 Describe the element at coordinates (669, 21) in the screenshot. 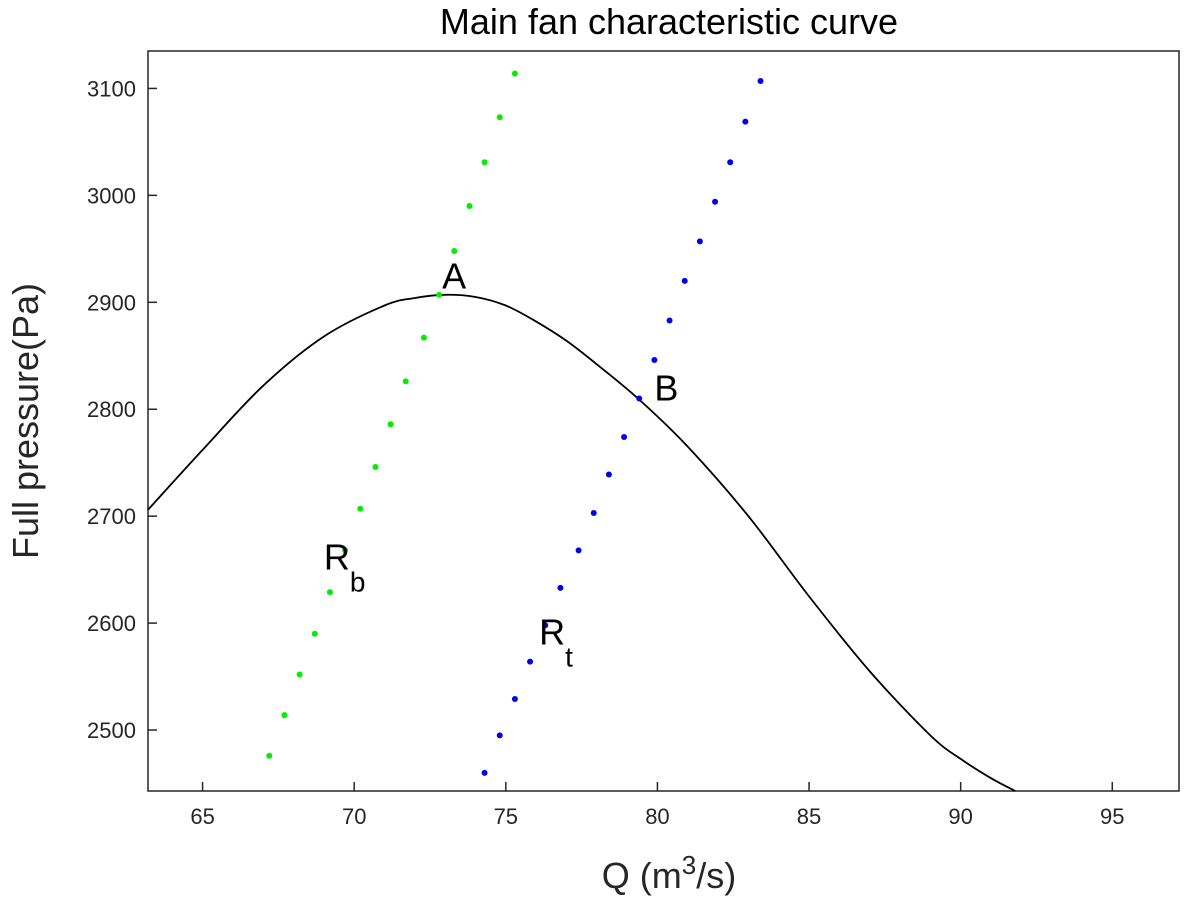

I see `chart-title: Main fan characteristic curve` at that location.